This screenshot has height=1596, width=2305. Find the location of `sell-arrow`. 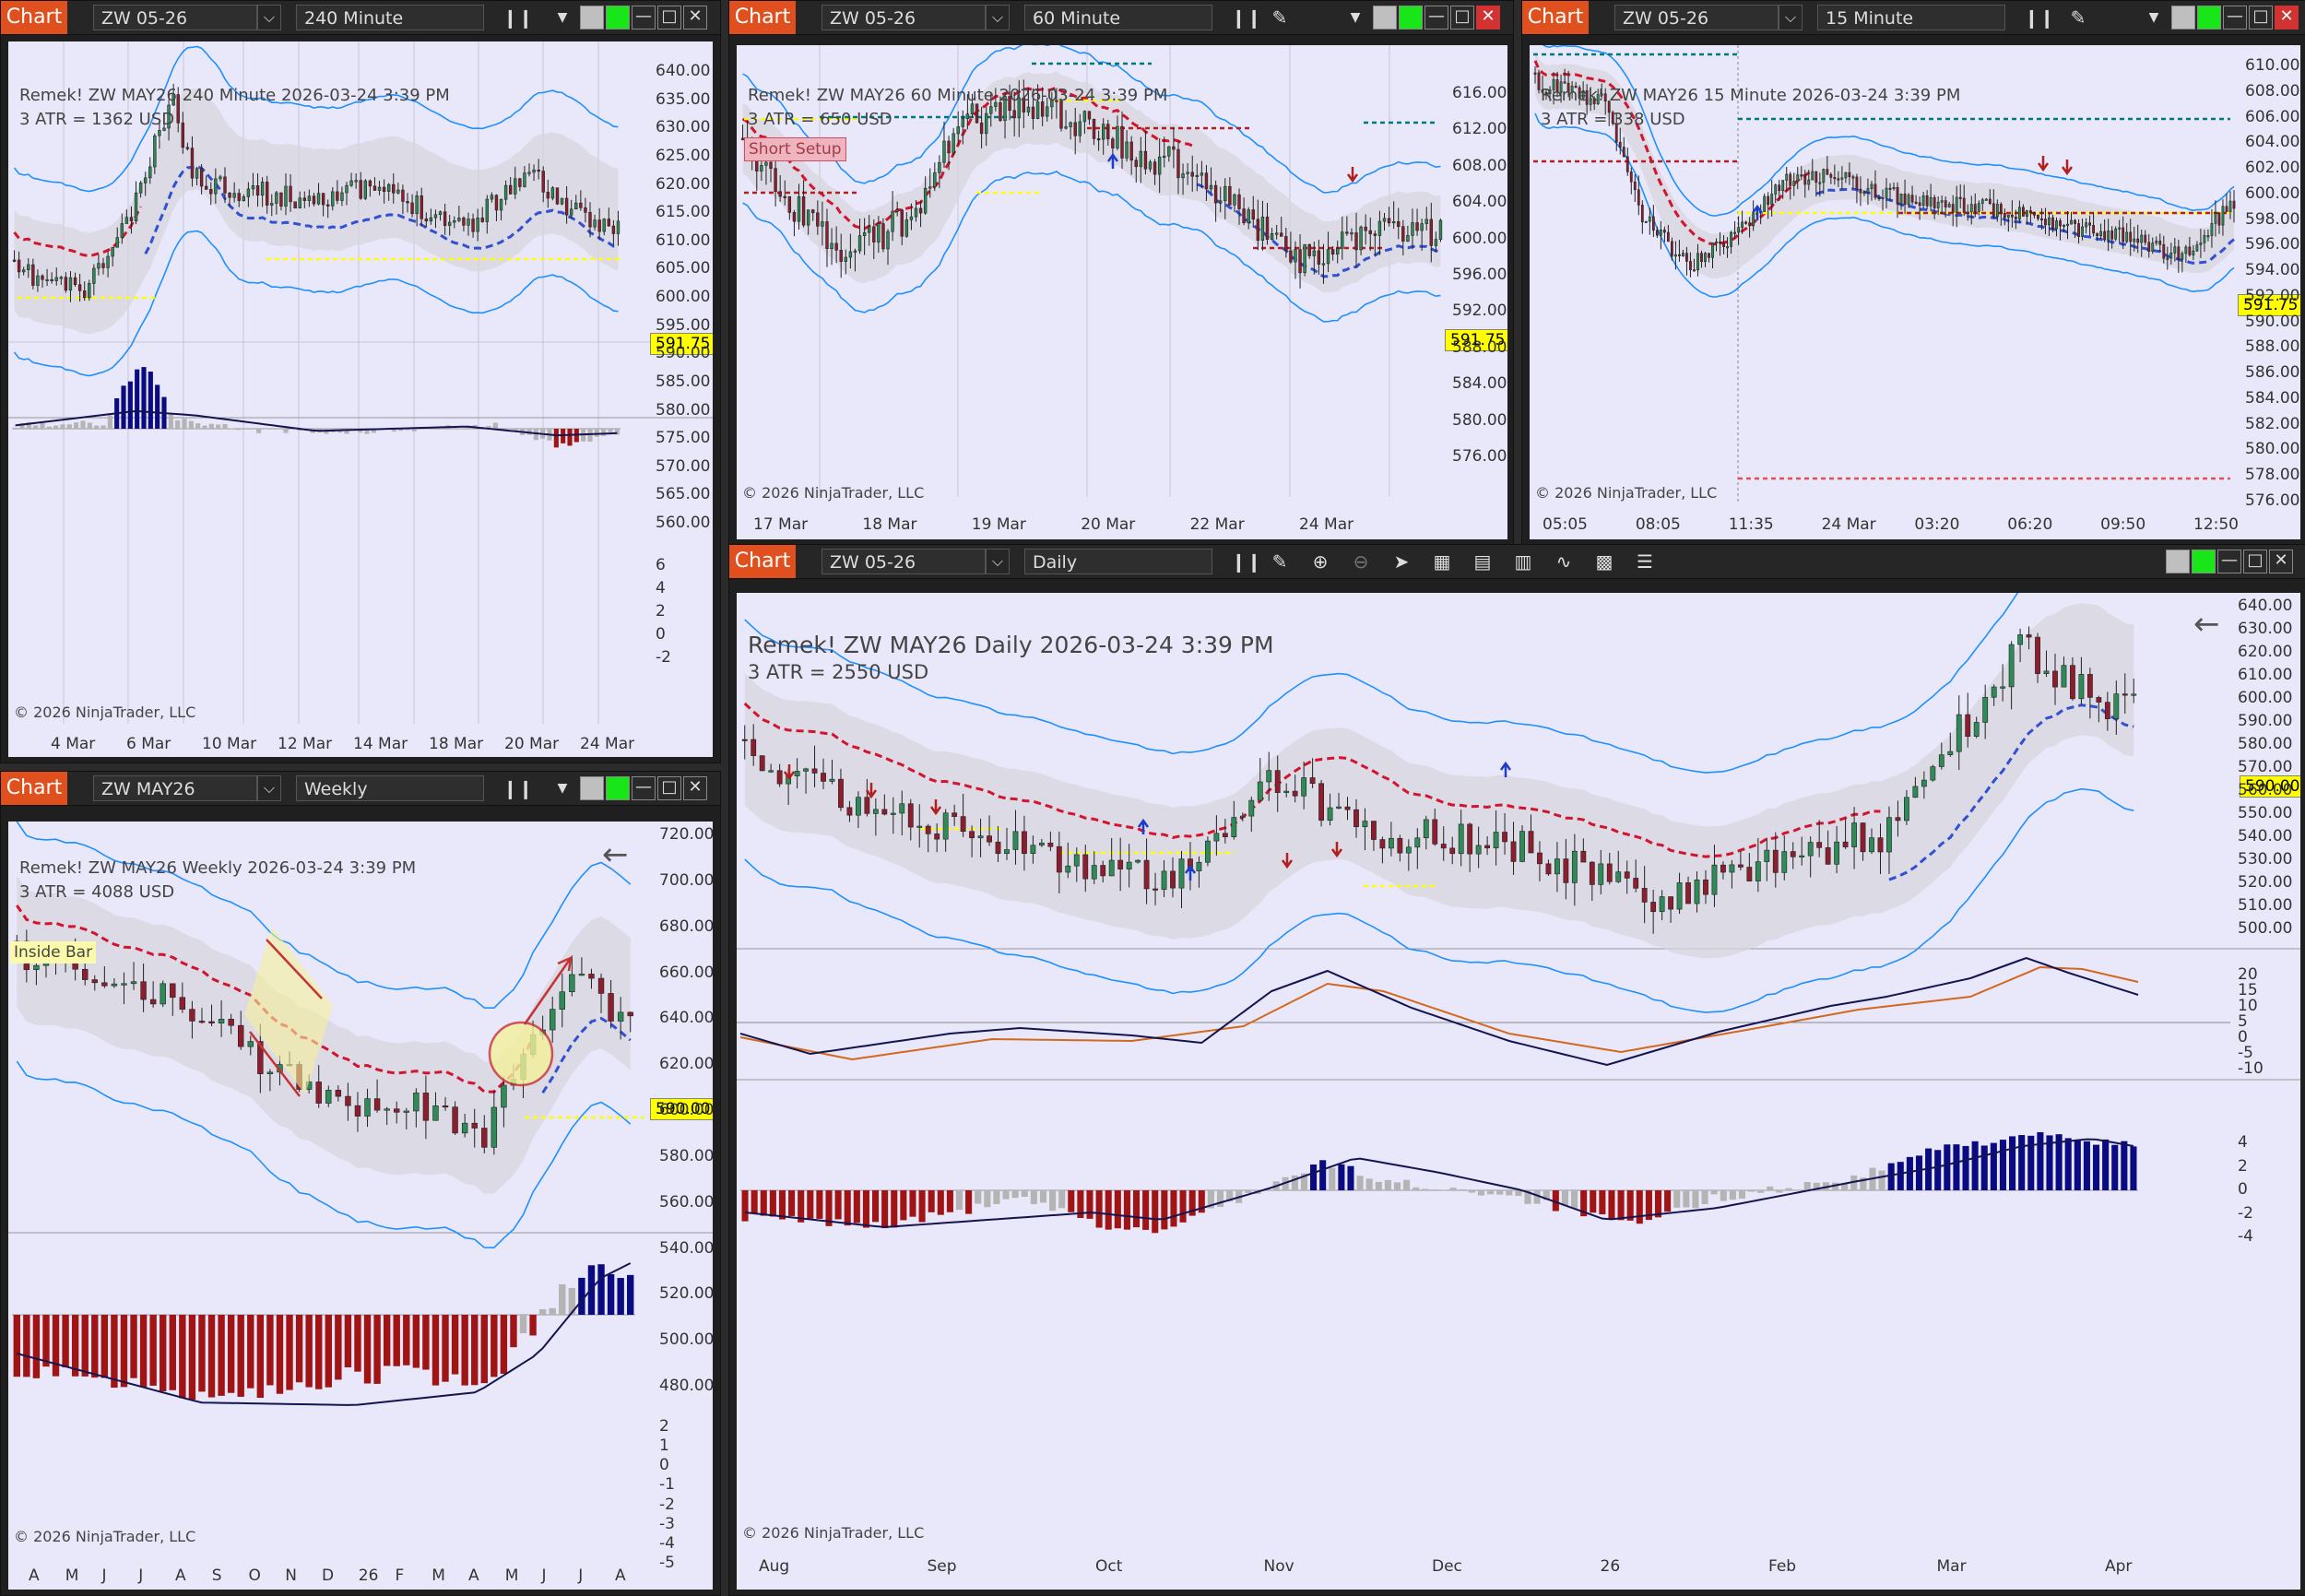

sell-arrow is located at coordinates (2043, 163).